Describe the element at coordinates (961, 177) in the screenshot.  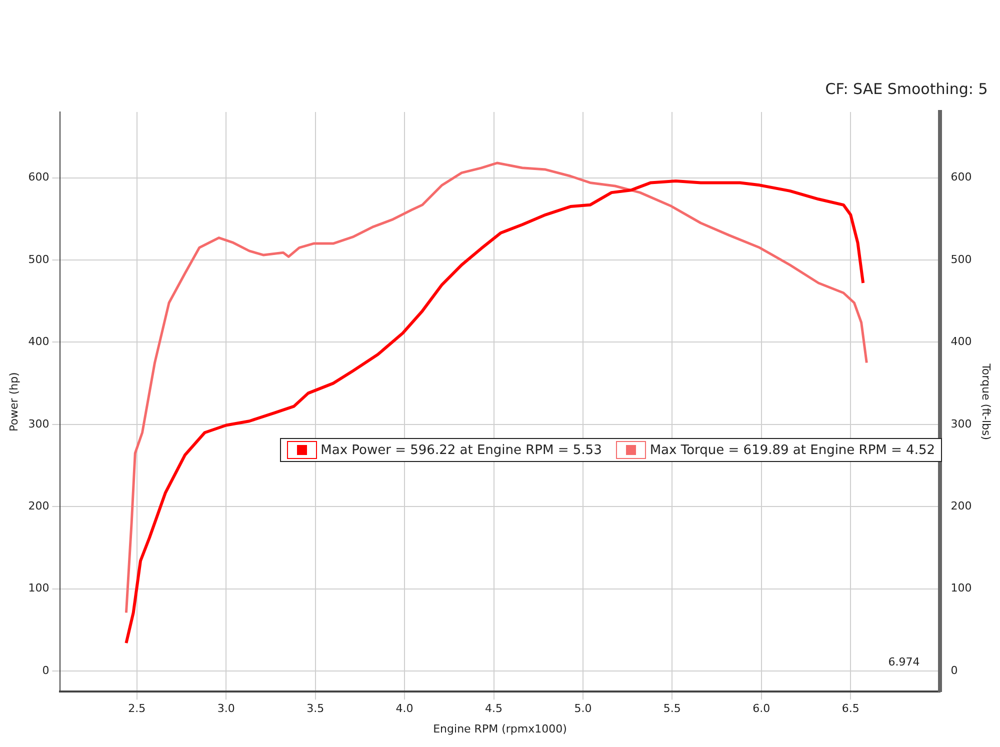
I see `y2-tick-label: 600` at that location.